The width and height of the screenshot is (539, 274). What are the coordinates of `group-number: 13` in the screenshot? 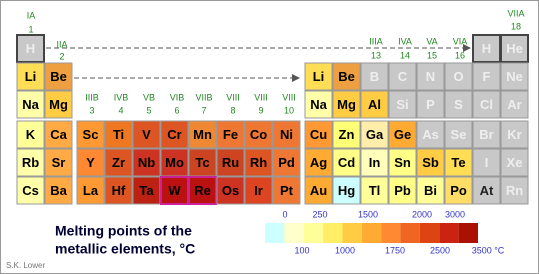 It's located at (376, 55).